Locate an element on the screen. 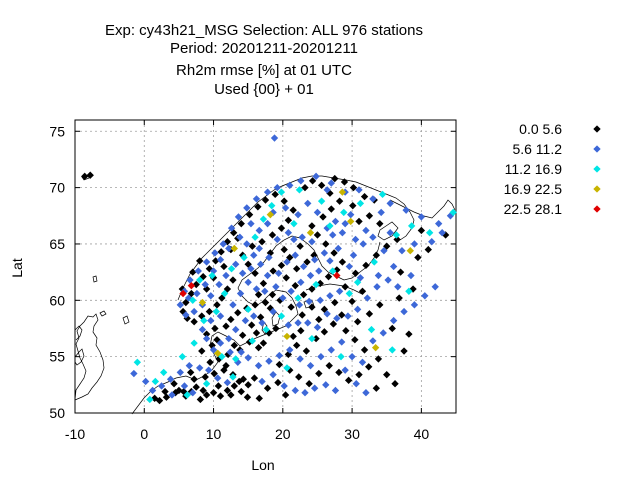  coast-ireland-west is located at coordinates (78, 333).